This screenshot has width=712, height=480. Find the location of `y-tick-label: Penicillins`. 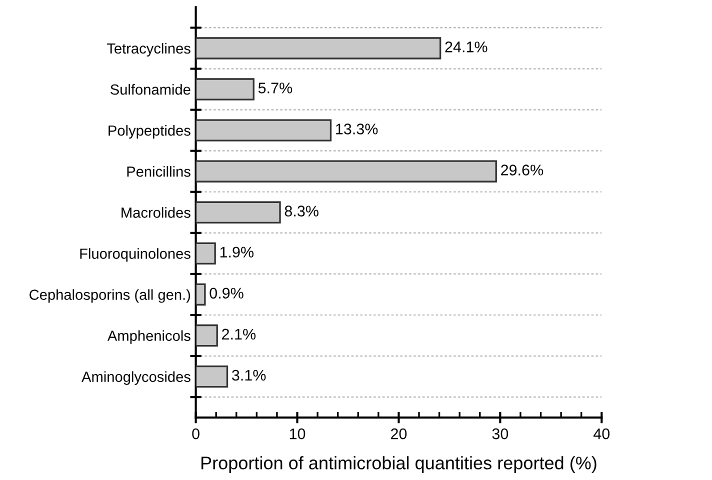

y-tick-label: Penicillins is located at coordinates (158, 171).